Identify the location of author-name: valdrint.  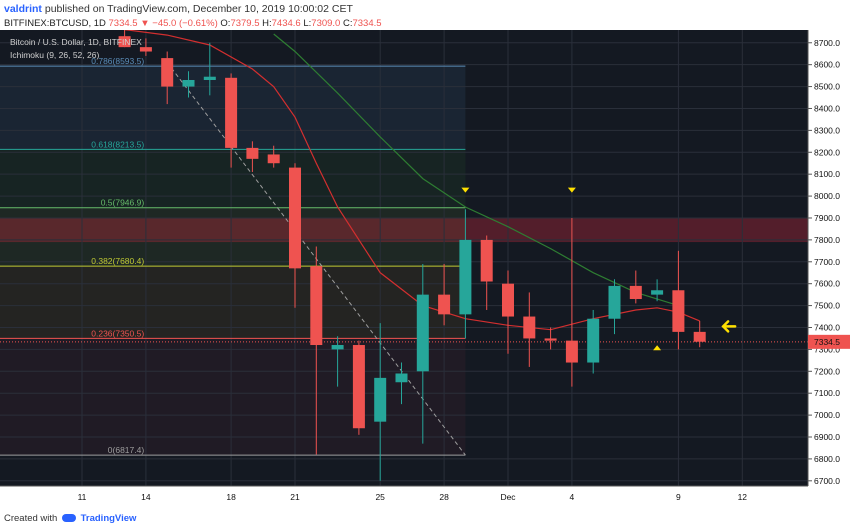
(23, 9).